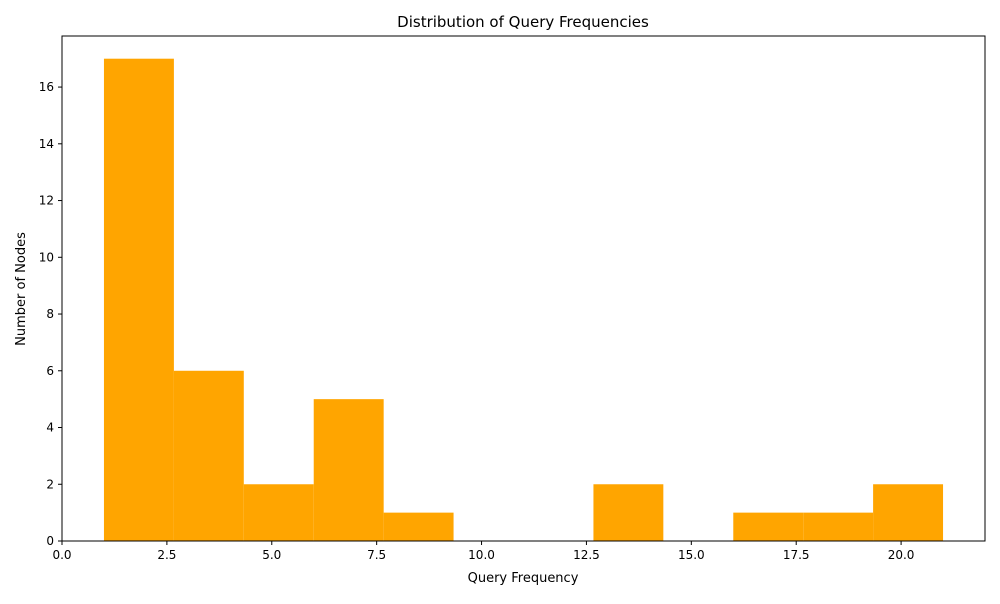  I want to click on y-tick-label: 0, so click(50, 541).